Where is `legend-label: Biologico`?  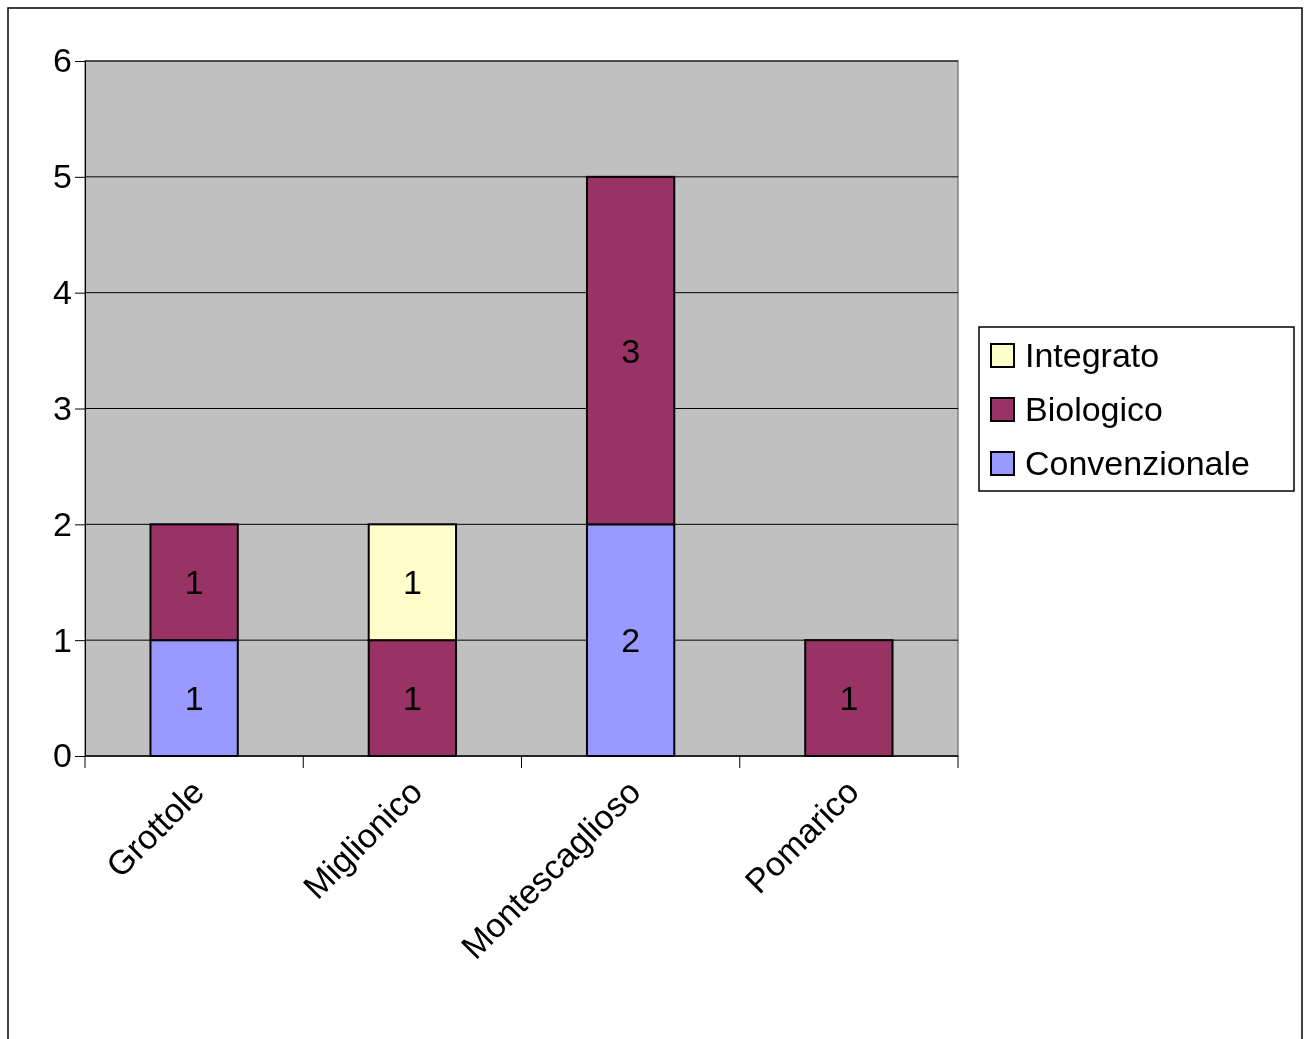
legend-label: Biologico is located at coordinates (1094, 409).